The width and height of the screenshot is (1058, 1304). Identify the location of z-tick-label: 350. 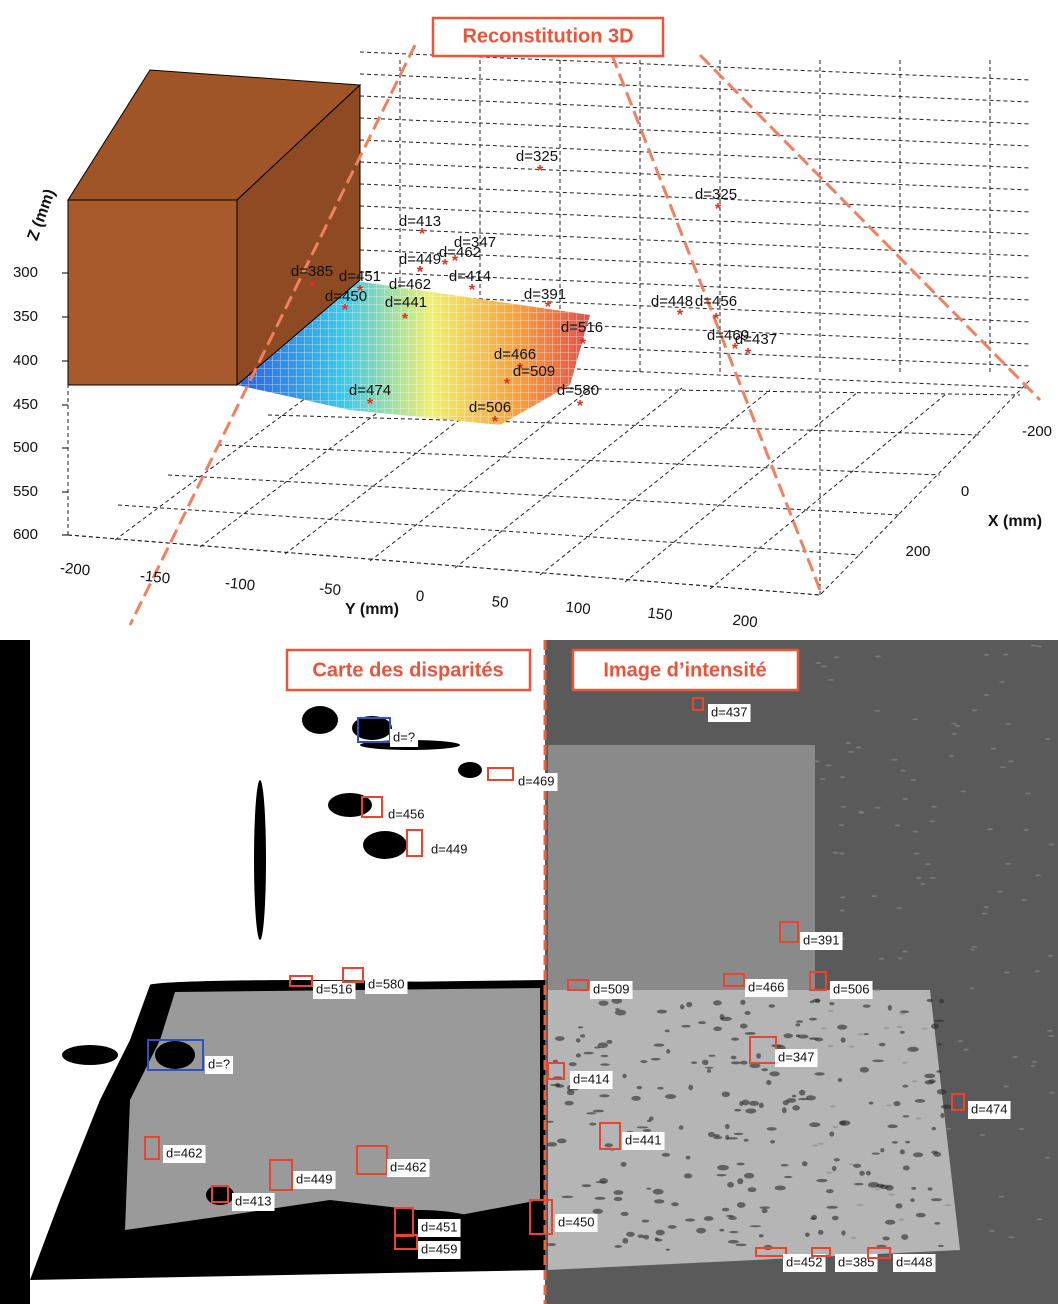
(25, 316).